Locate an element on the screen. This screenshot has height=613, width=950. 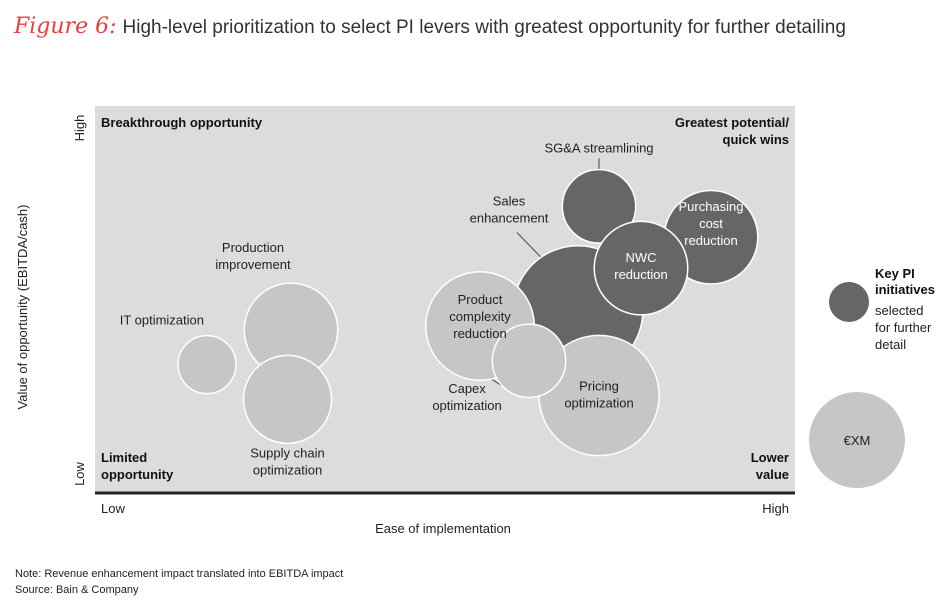
bubble-nwc-reduction is located at coordinates (641, 268).